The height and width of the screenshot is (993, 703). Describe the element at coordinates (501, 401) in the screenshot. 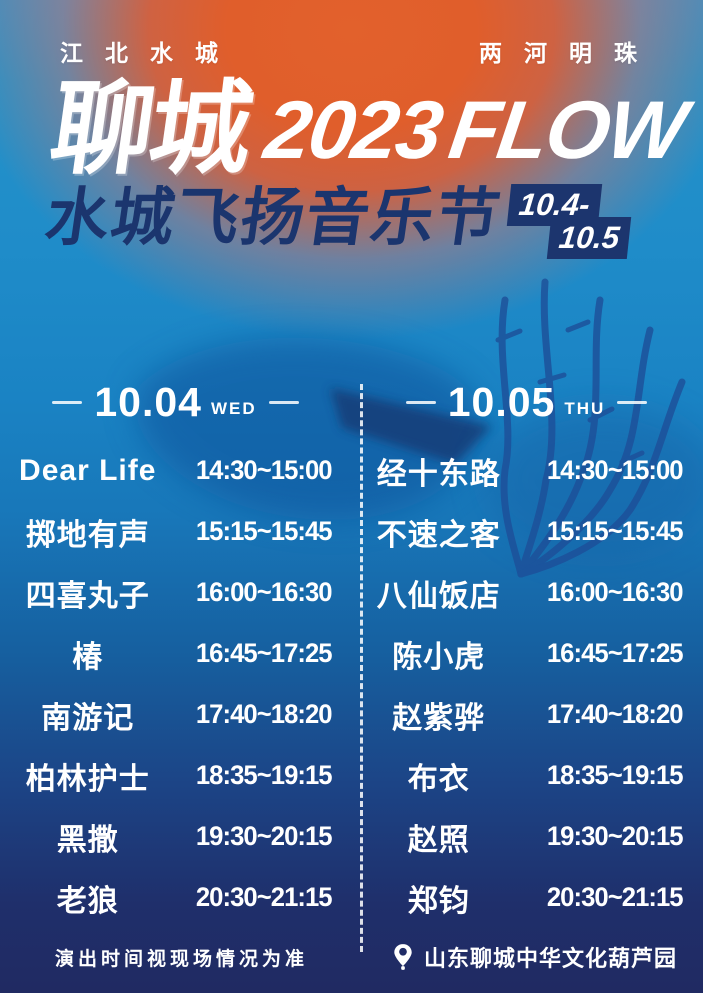

I see `day-date: 10.05` at that location.